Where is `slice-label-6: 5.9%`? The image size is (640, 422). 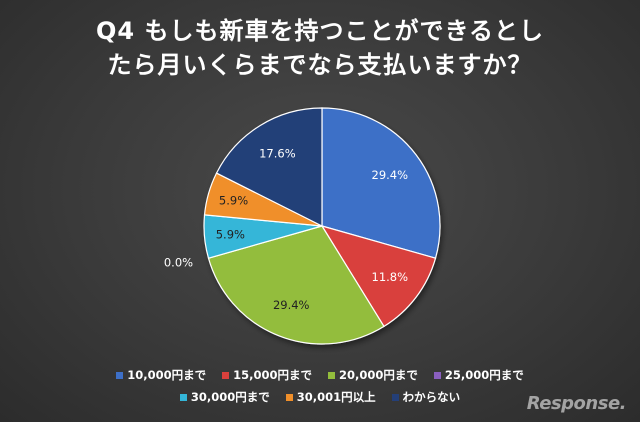 slice-label-6: 5.9% is located at coordinates (233, 201).